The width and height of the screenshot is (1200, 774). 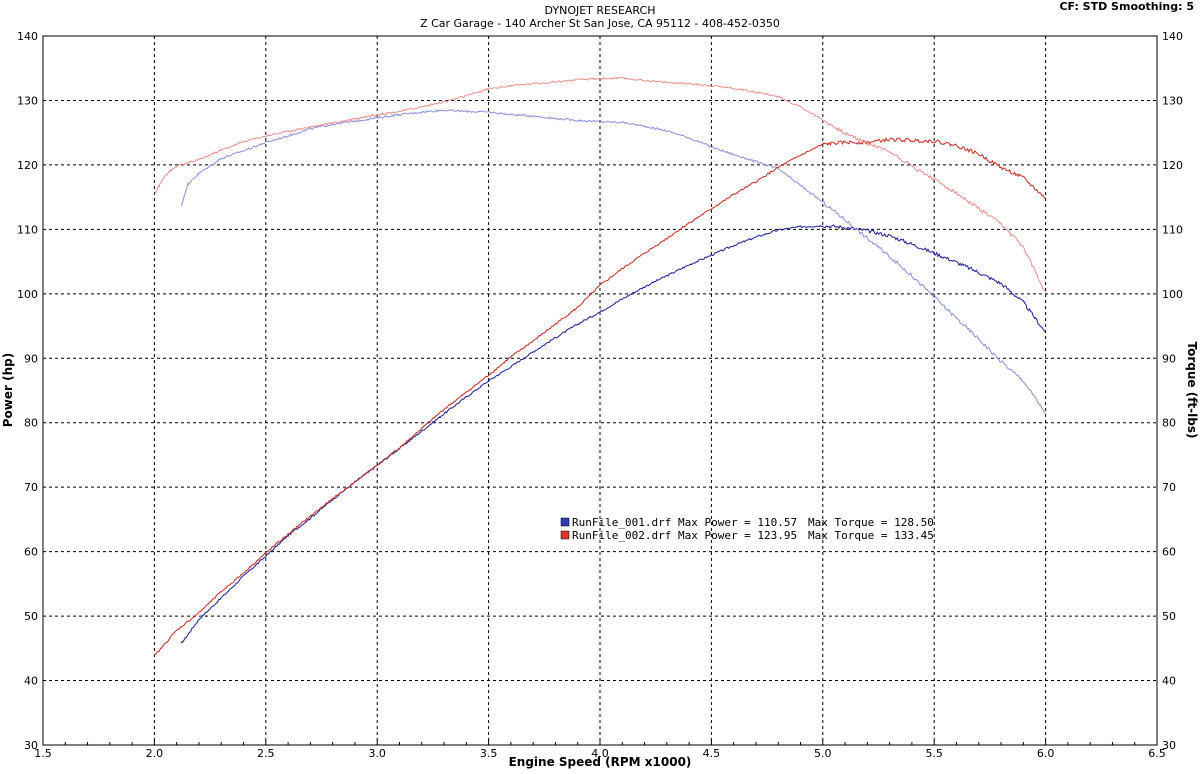 What do you see at coordinates (1126, 6) in the screenshot?
I see `corner-info: CF: STD Smoothing: 5` at bounding box center [1126, 6].